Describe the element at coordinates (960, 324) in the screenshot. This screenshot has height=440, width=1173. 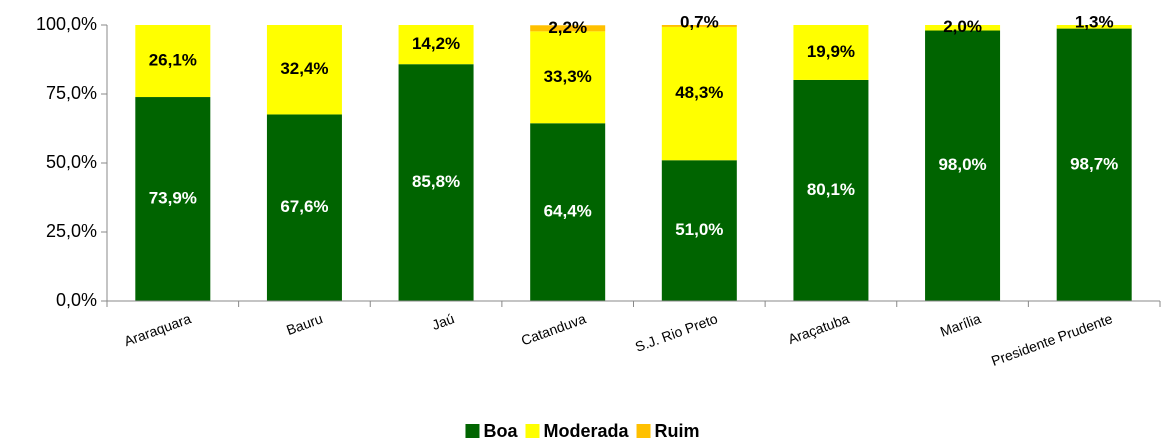
I see `x-tick-label: Marília` at that location.